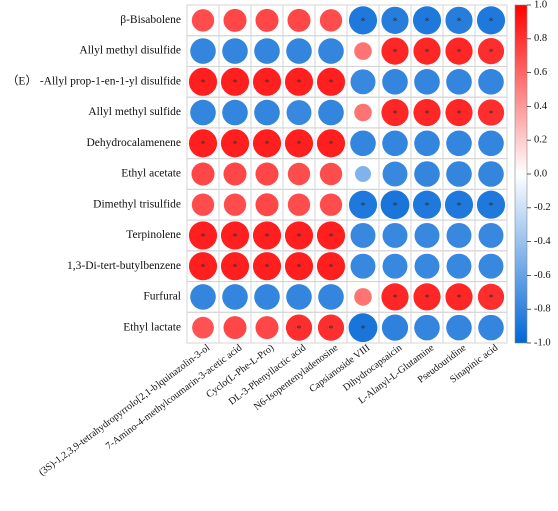  I want to click on row-label: Ethyl lactate, so click(152, 327).